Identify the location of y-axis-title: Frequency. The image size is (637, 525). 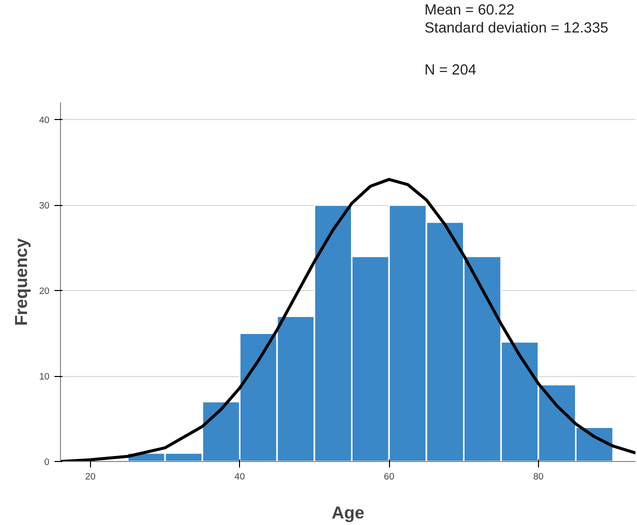
(21, 282).